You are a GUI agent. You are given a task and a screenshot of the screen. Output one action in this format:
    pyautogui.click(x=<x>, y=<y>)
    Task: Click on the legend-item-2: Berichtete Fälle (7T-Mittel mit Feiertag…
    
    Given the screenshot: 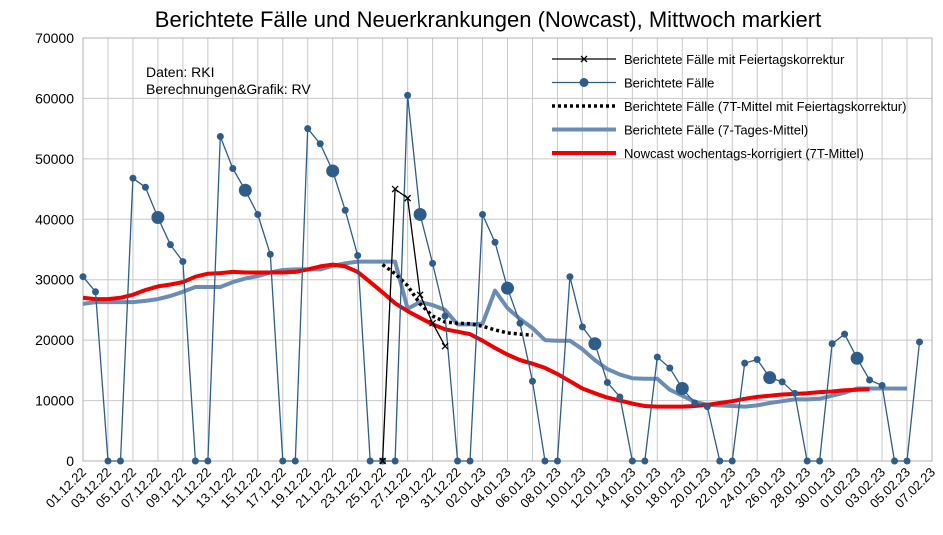 What is the action you would take?
    pyautogui.click(x=729, y=106)
    